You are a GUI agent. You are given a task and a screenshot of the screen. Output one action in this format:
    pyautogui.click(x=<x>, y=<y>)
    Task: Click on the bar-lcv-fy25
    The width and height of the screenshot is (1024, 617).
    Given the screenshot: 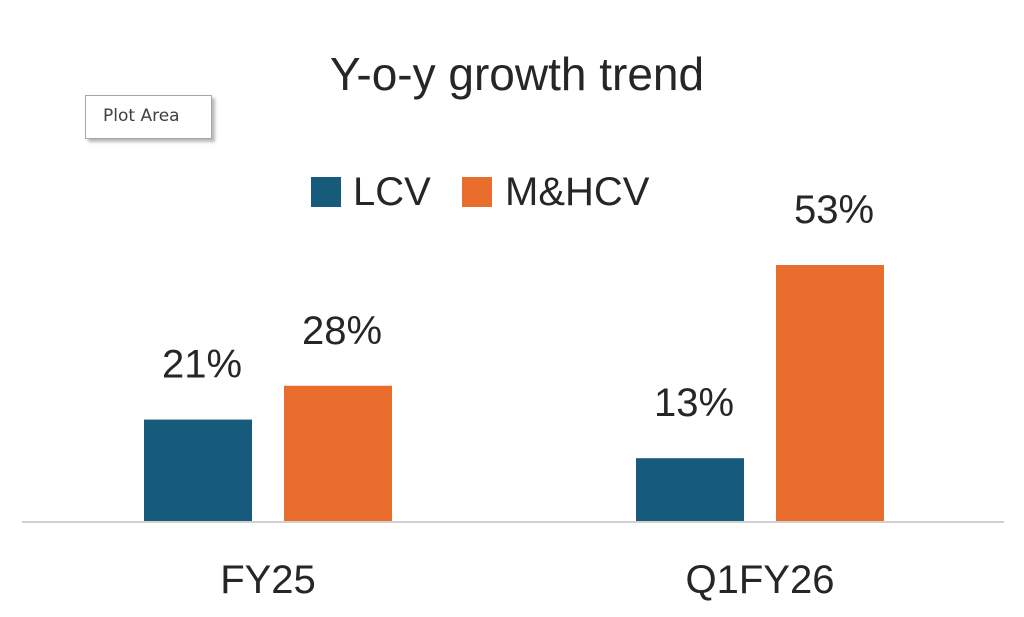 What is the action you would take?
    pyautogui.click(x=198, y=470)
    